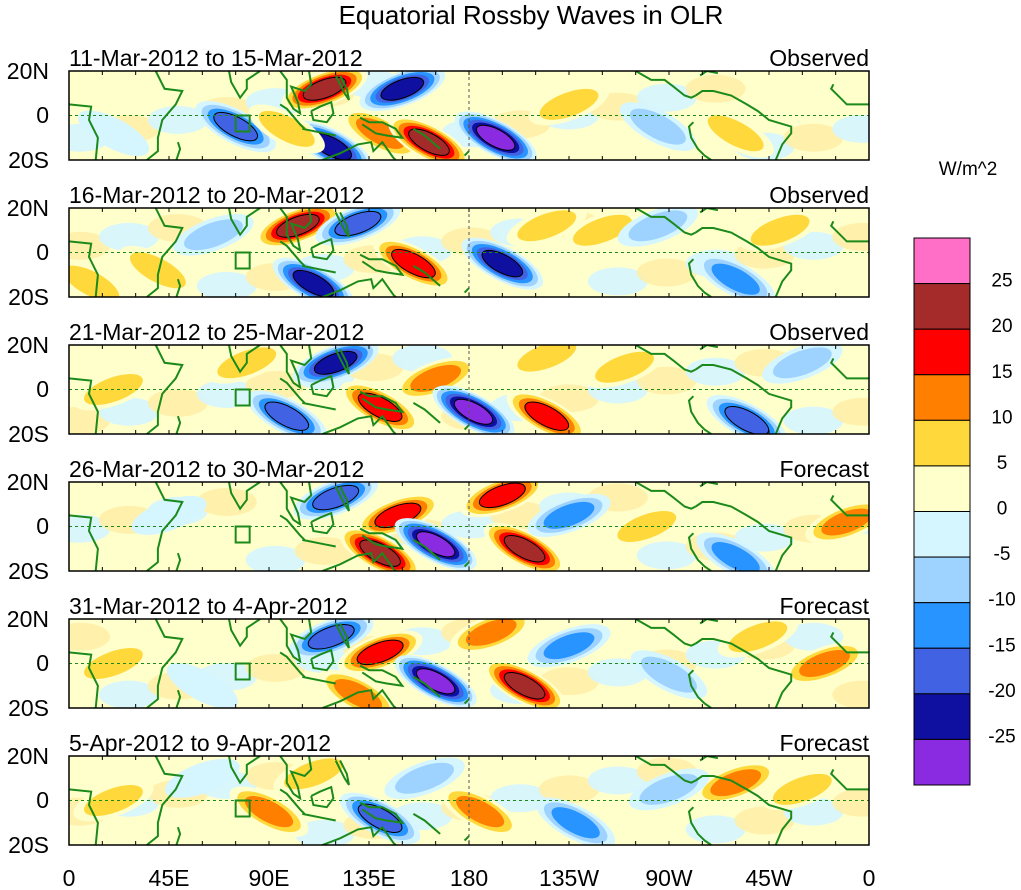 The width and height of the screenshot is (1021, 890). I want to click on y-tick-label: 20N, so click(28, 756).